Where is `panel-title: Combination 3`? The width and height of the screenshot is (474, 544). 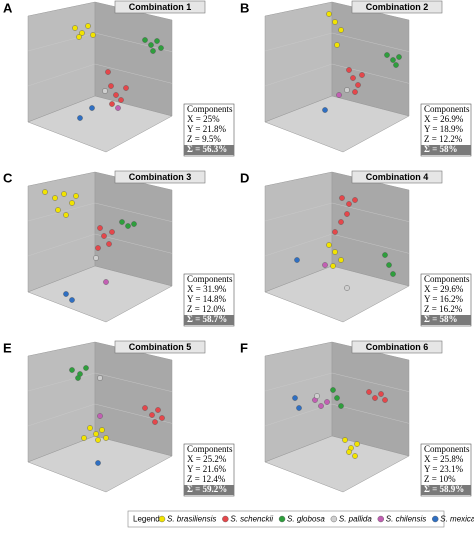
panel-title: Combination 3 is located at coordinates (160, 177).